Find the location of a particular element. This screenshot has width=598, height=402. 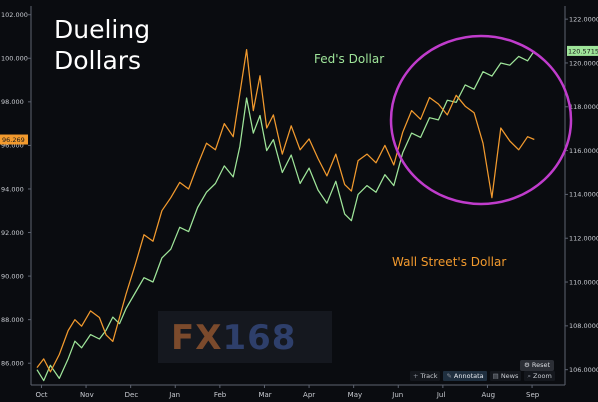

annotate-label: Annotata is located at coordinates (468, 376).